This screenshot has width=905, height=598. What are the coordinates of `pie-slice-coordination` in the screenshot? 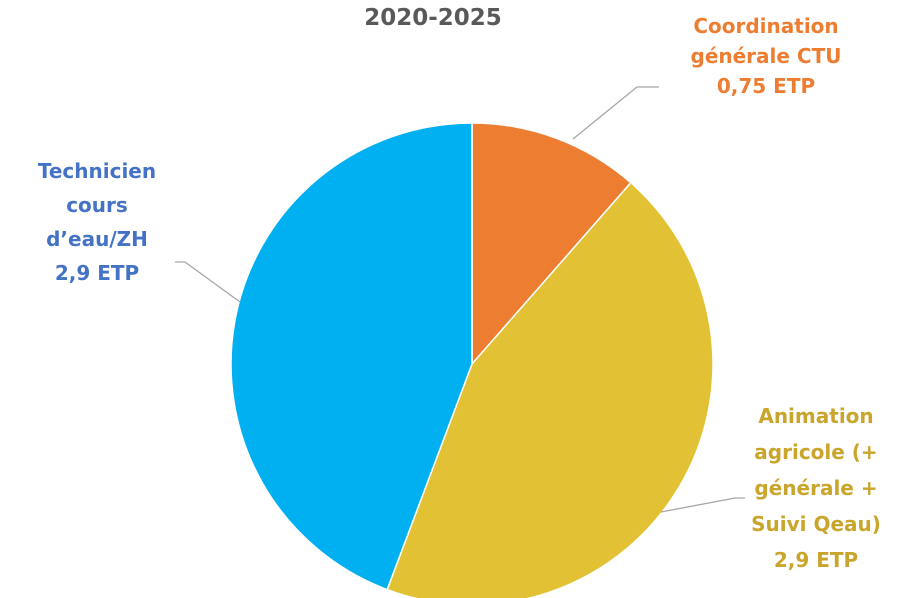 It's located at (551, 244).